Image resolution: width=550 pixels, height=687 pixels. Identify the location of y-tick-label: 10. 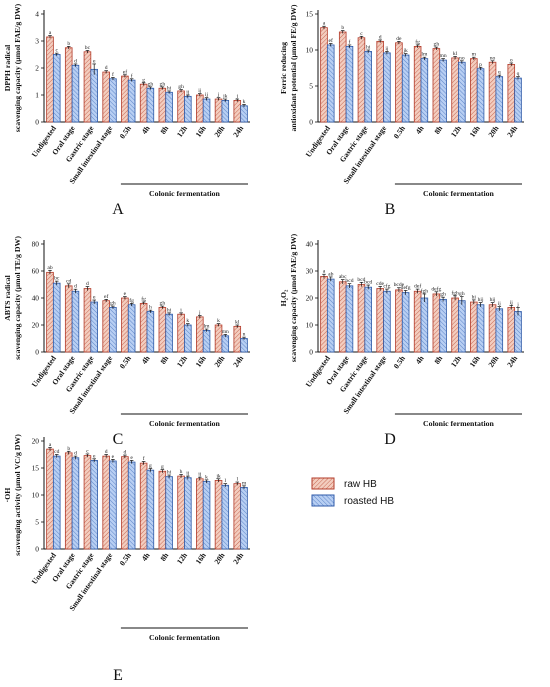
(36, 495).